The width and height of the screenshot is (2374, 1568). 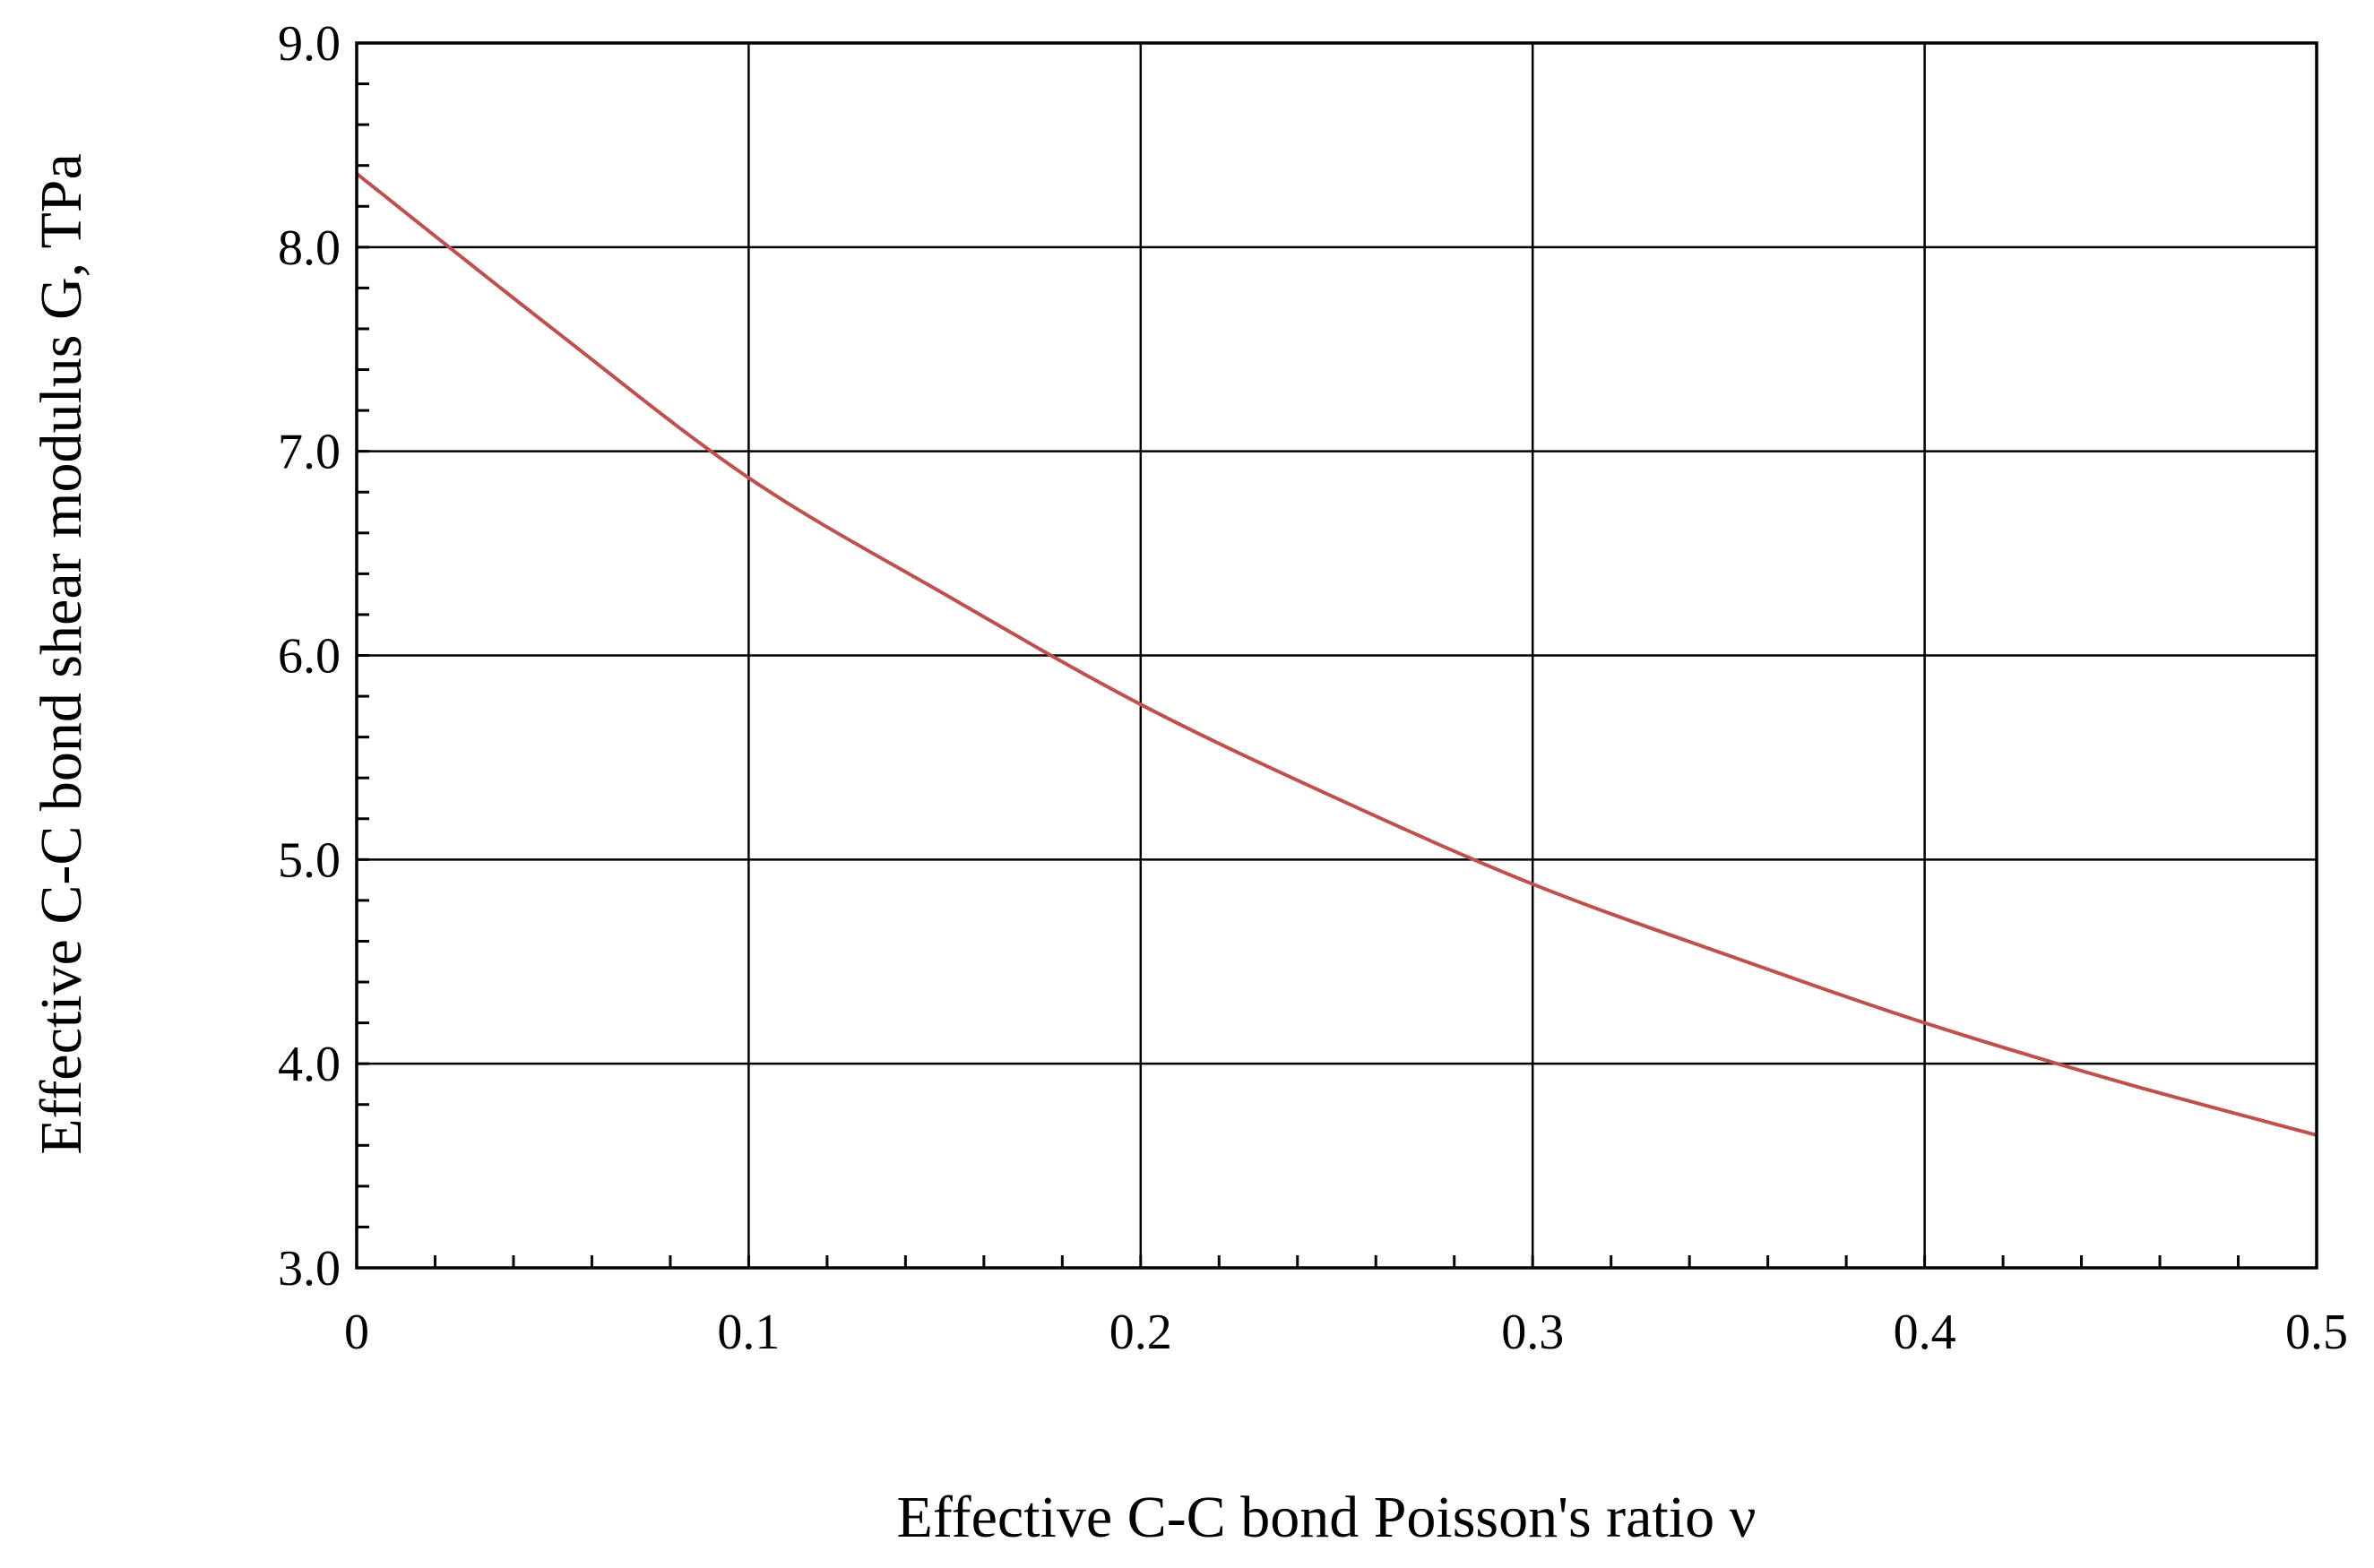 What do you see at coordinates (748, 1333) in the screenshot?
I see `x-tick-label: 0.1` at bounding box center [748, 1333].